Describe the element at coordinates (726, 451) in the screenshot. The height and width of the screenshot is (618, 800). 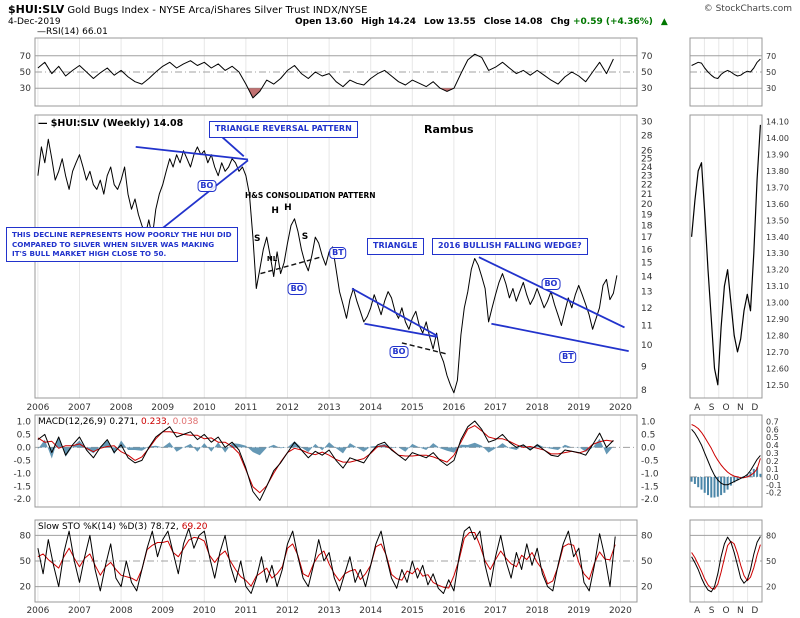
I see `macd-inset-signal-line` at that location.